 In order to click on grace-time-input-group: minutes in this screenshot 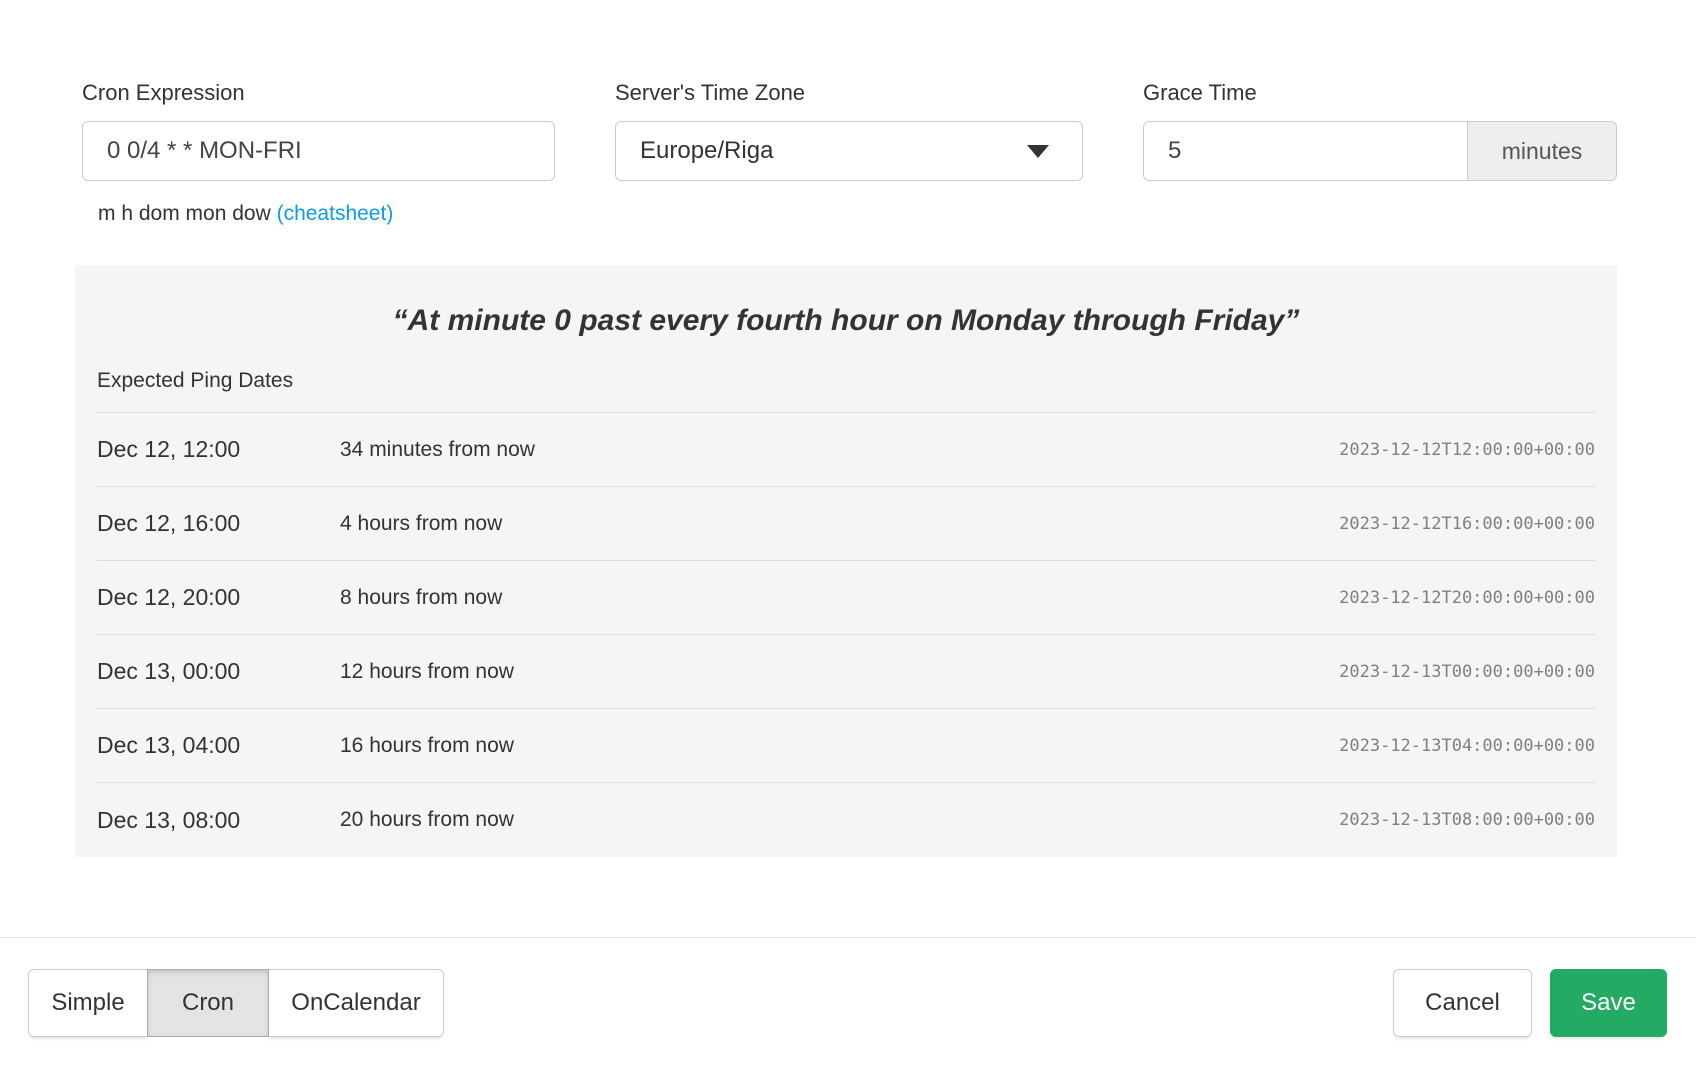, I will do `click(1380, 151)`.